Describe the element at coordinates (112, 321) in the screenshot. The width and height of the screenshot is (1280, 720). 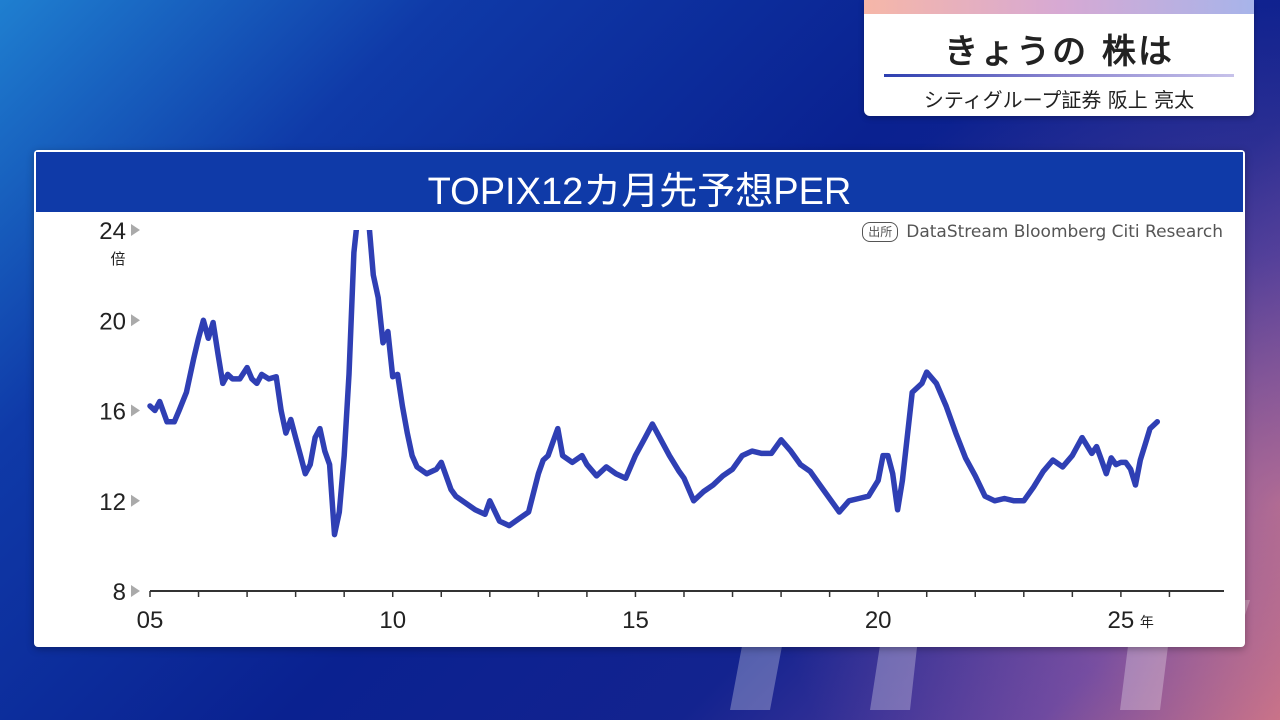
I see `y-tick-label: 20` at that location.